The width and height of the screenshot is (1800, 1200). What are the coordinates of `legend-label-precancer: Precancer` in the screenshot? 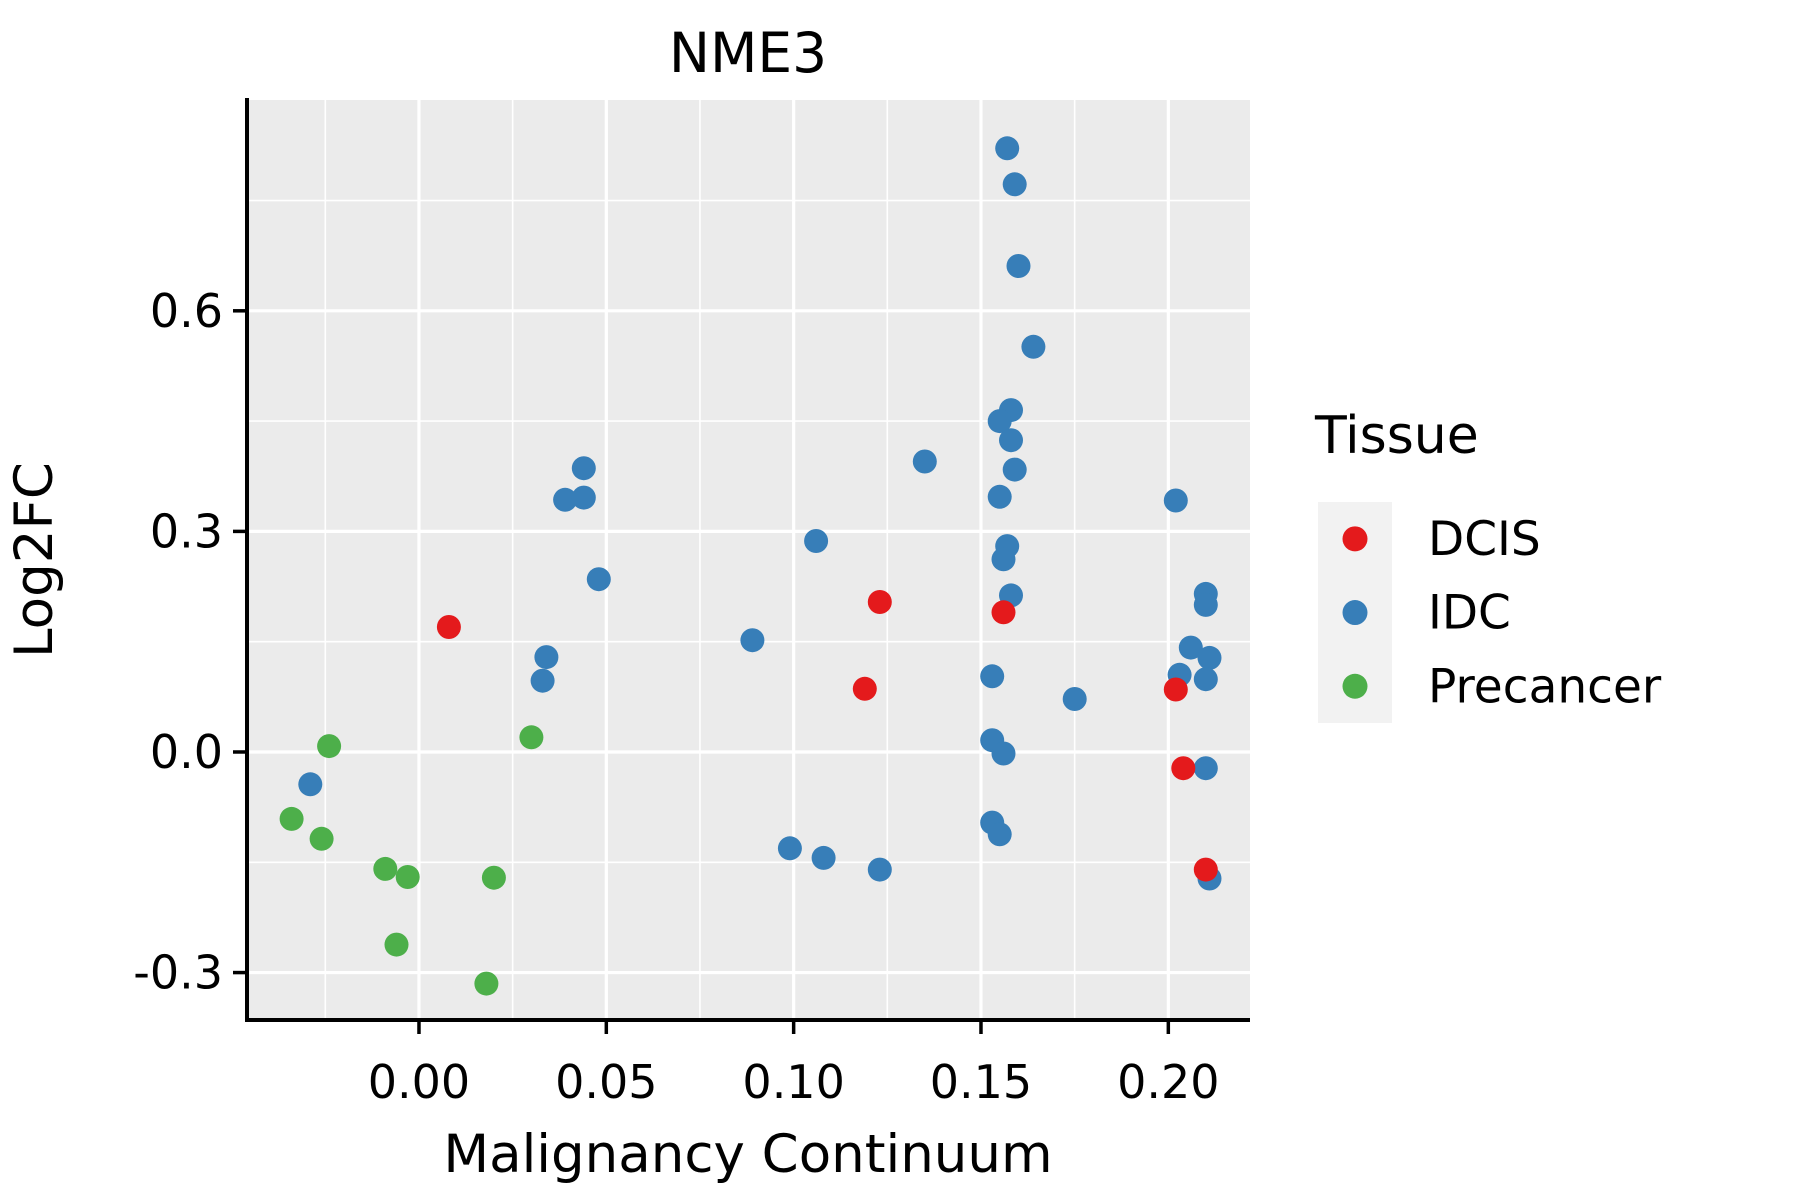 It's located at (1545, 686).